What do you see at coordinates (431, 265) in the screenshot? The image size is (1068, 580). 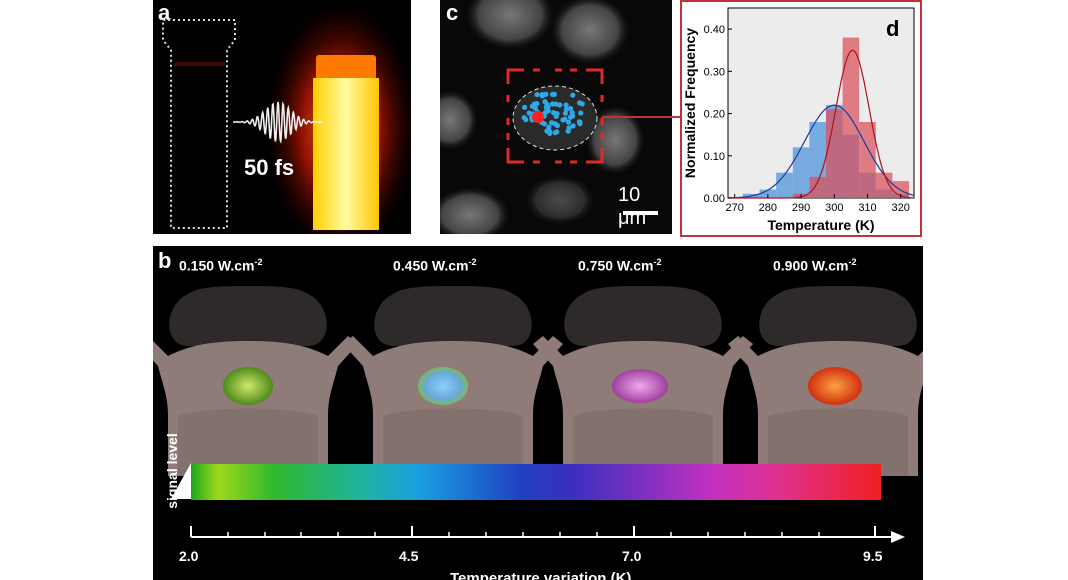 I see `power-value: 0.450 W.cm` at bounding box center [431, 265].